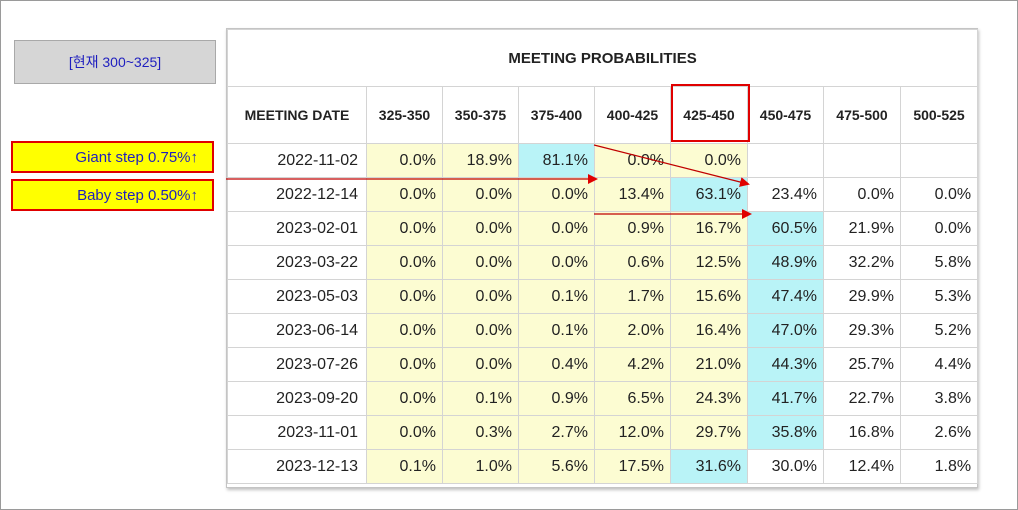 The image size is (1018, 510). I want to click on column-header-500-525: 500-525, so click(939, 115).